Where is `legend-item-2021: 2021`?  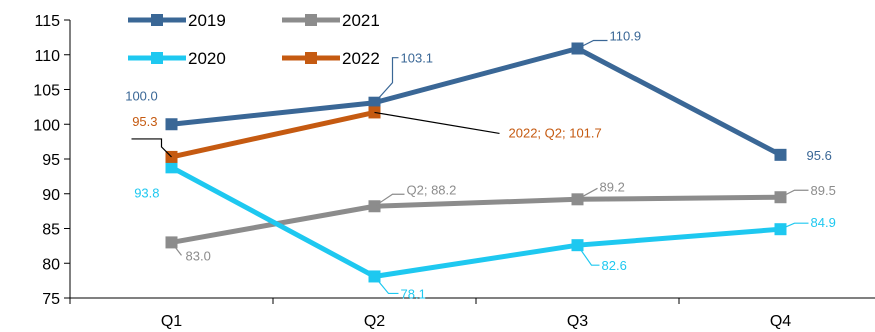
legend-item-2021: 2021 is located at coordinates (331, 20).